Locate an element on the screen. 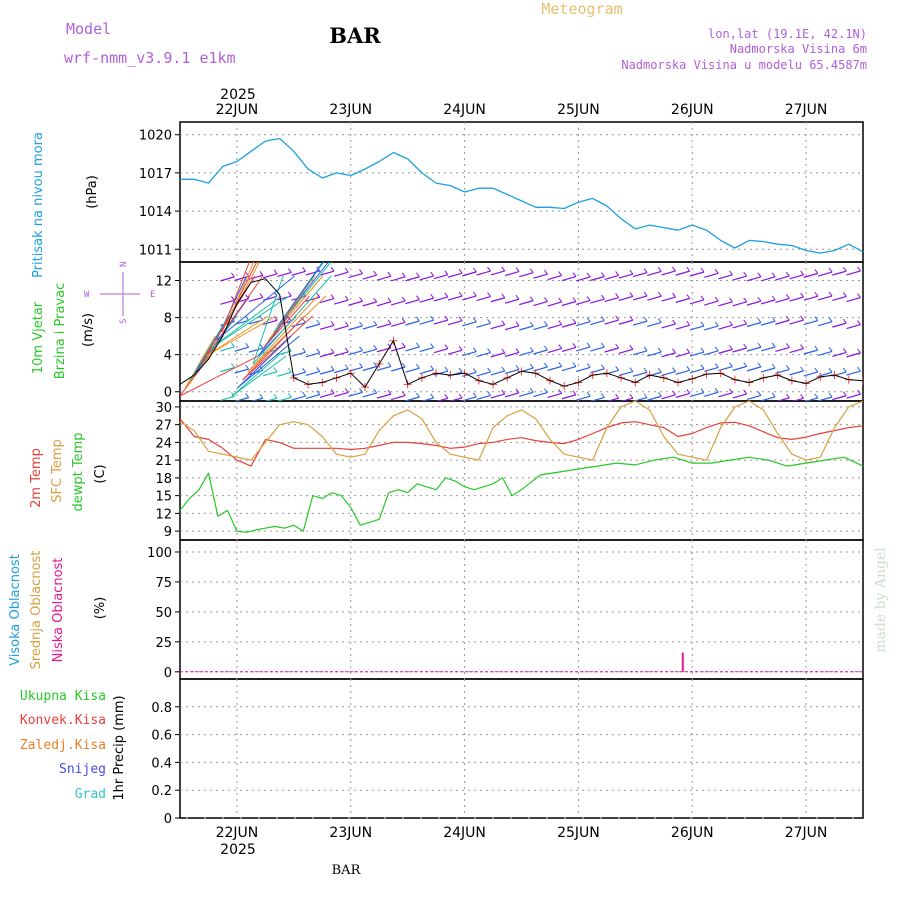 The width and height of the screenshot is (900, 900). dewpoint-line is located at coordinates (521, 494).